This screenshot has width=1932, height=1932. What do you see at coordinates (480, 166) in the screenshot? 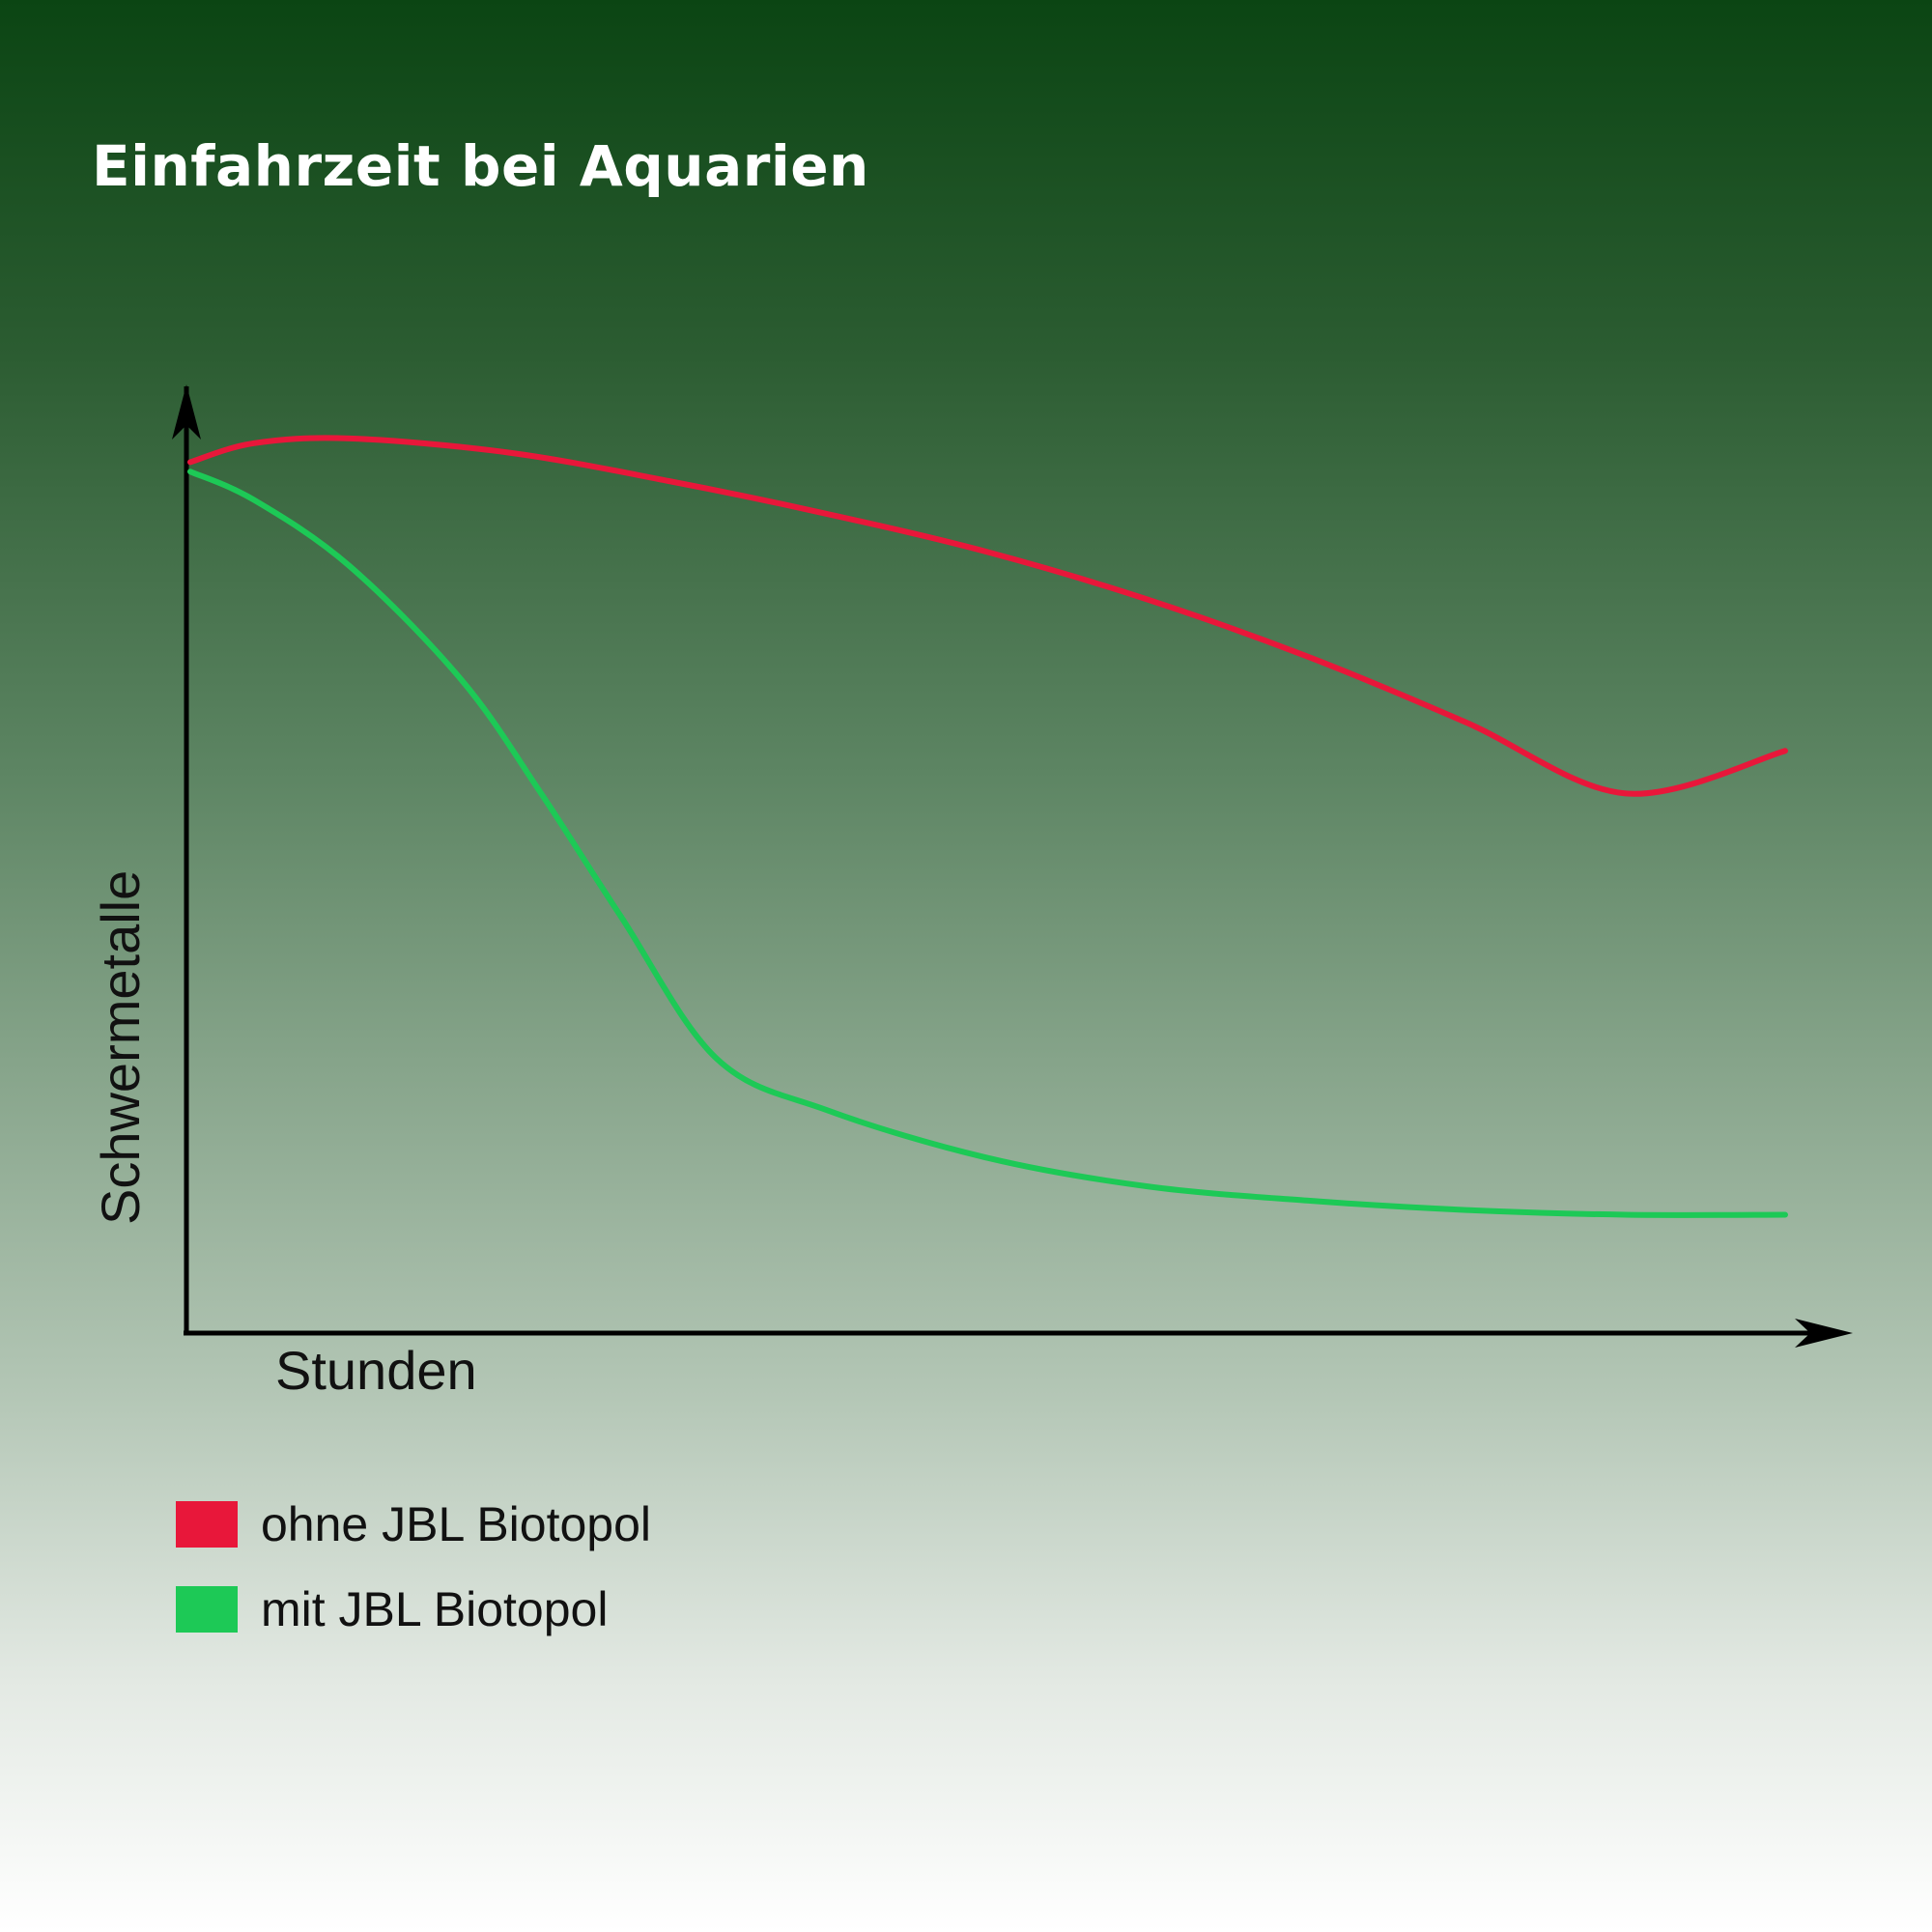
I see `chart-title: Einfahrzeit bei Aquarien` at bounding box center [480, 166].